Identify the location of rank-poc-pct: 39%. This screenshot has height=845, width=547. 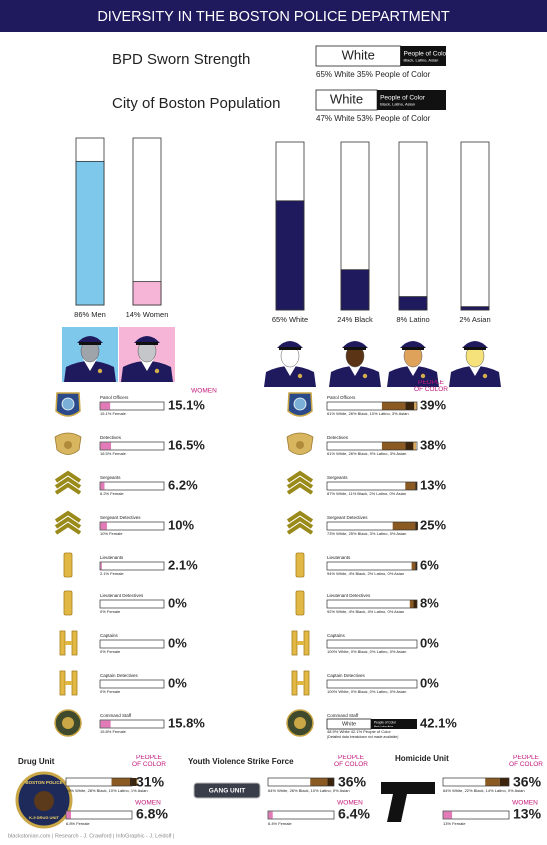
(433, 404).